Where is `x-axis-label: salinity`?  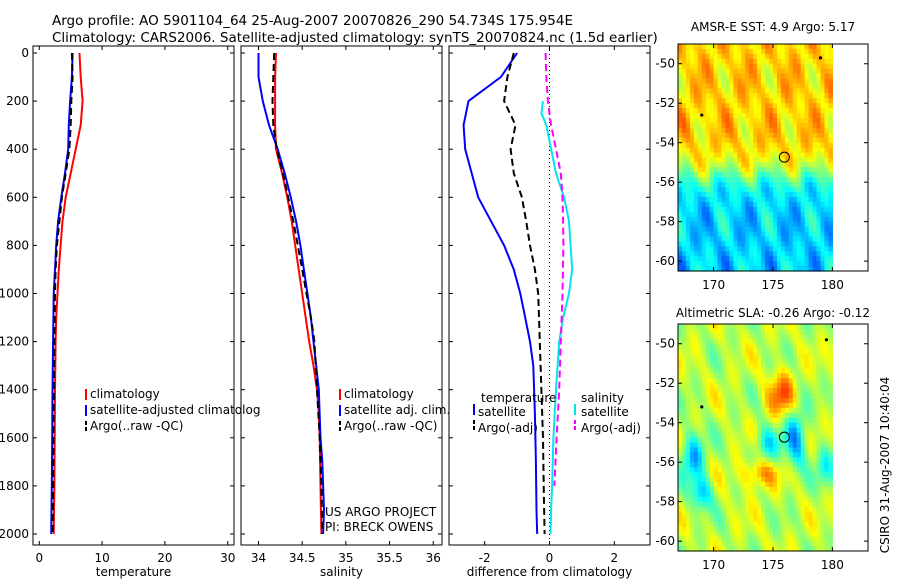
x-axis-label: salinity is located at coordinates (341, 572).